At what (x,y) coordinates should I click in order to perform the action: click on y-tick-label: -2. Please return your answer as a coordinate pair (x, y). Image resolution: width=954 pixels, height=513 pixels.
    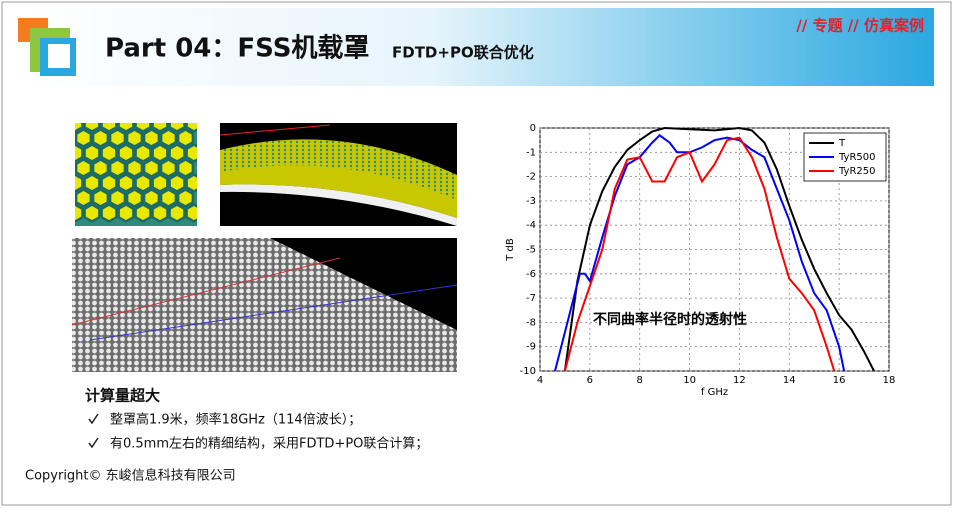
    Looking at the image, I should click on (531, 177).